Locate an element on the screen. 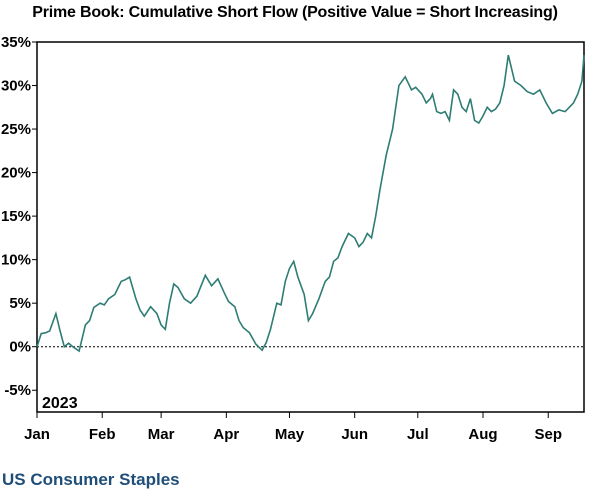 The height and width of the screenshot is (491, 590). y-tick-label: 20% is located at coordinates (16, 173).